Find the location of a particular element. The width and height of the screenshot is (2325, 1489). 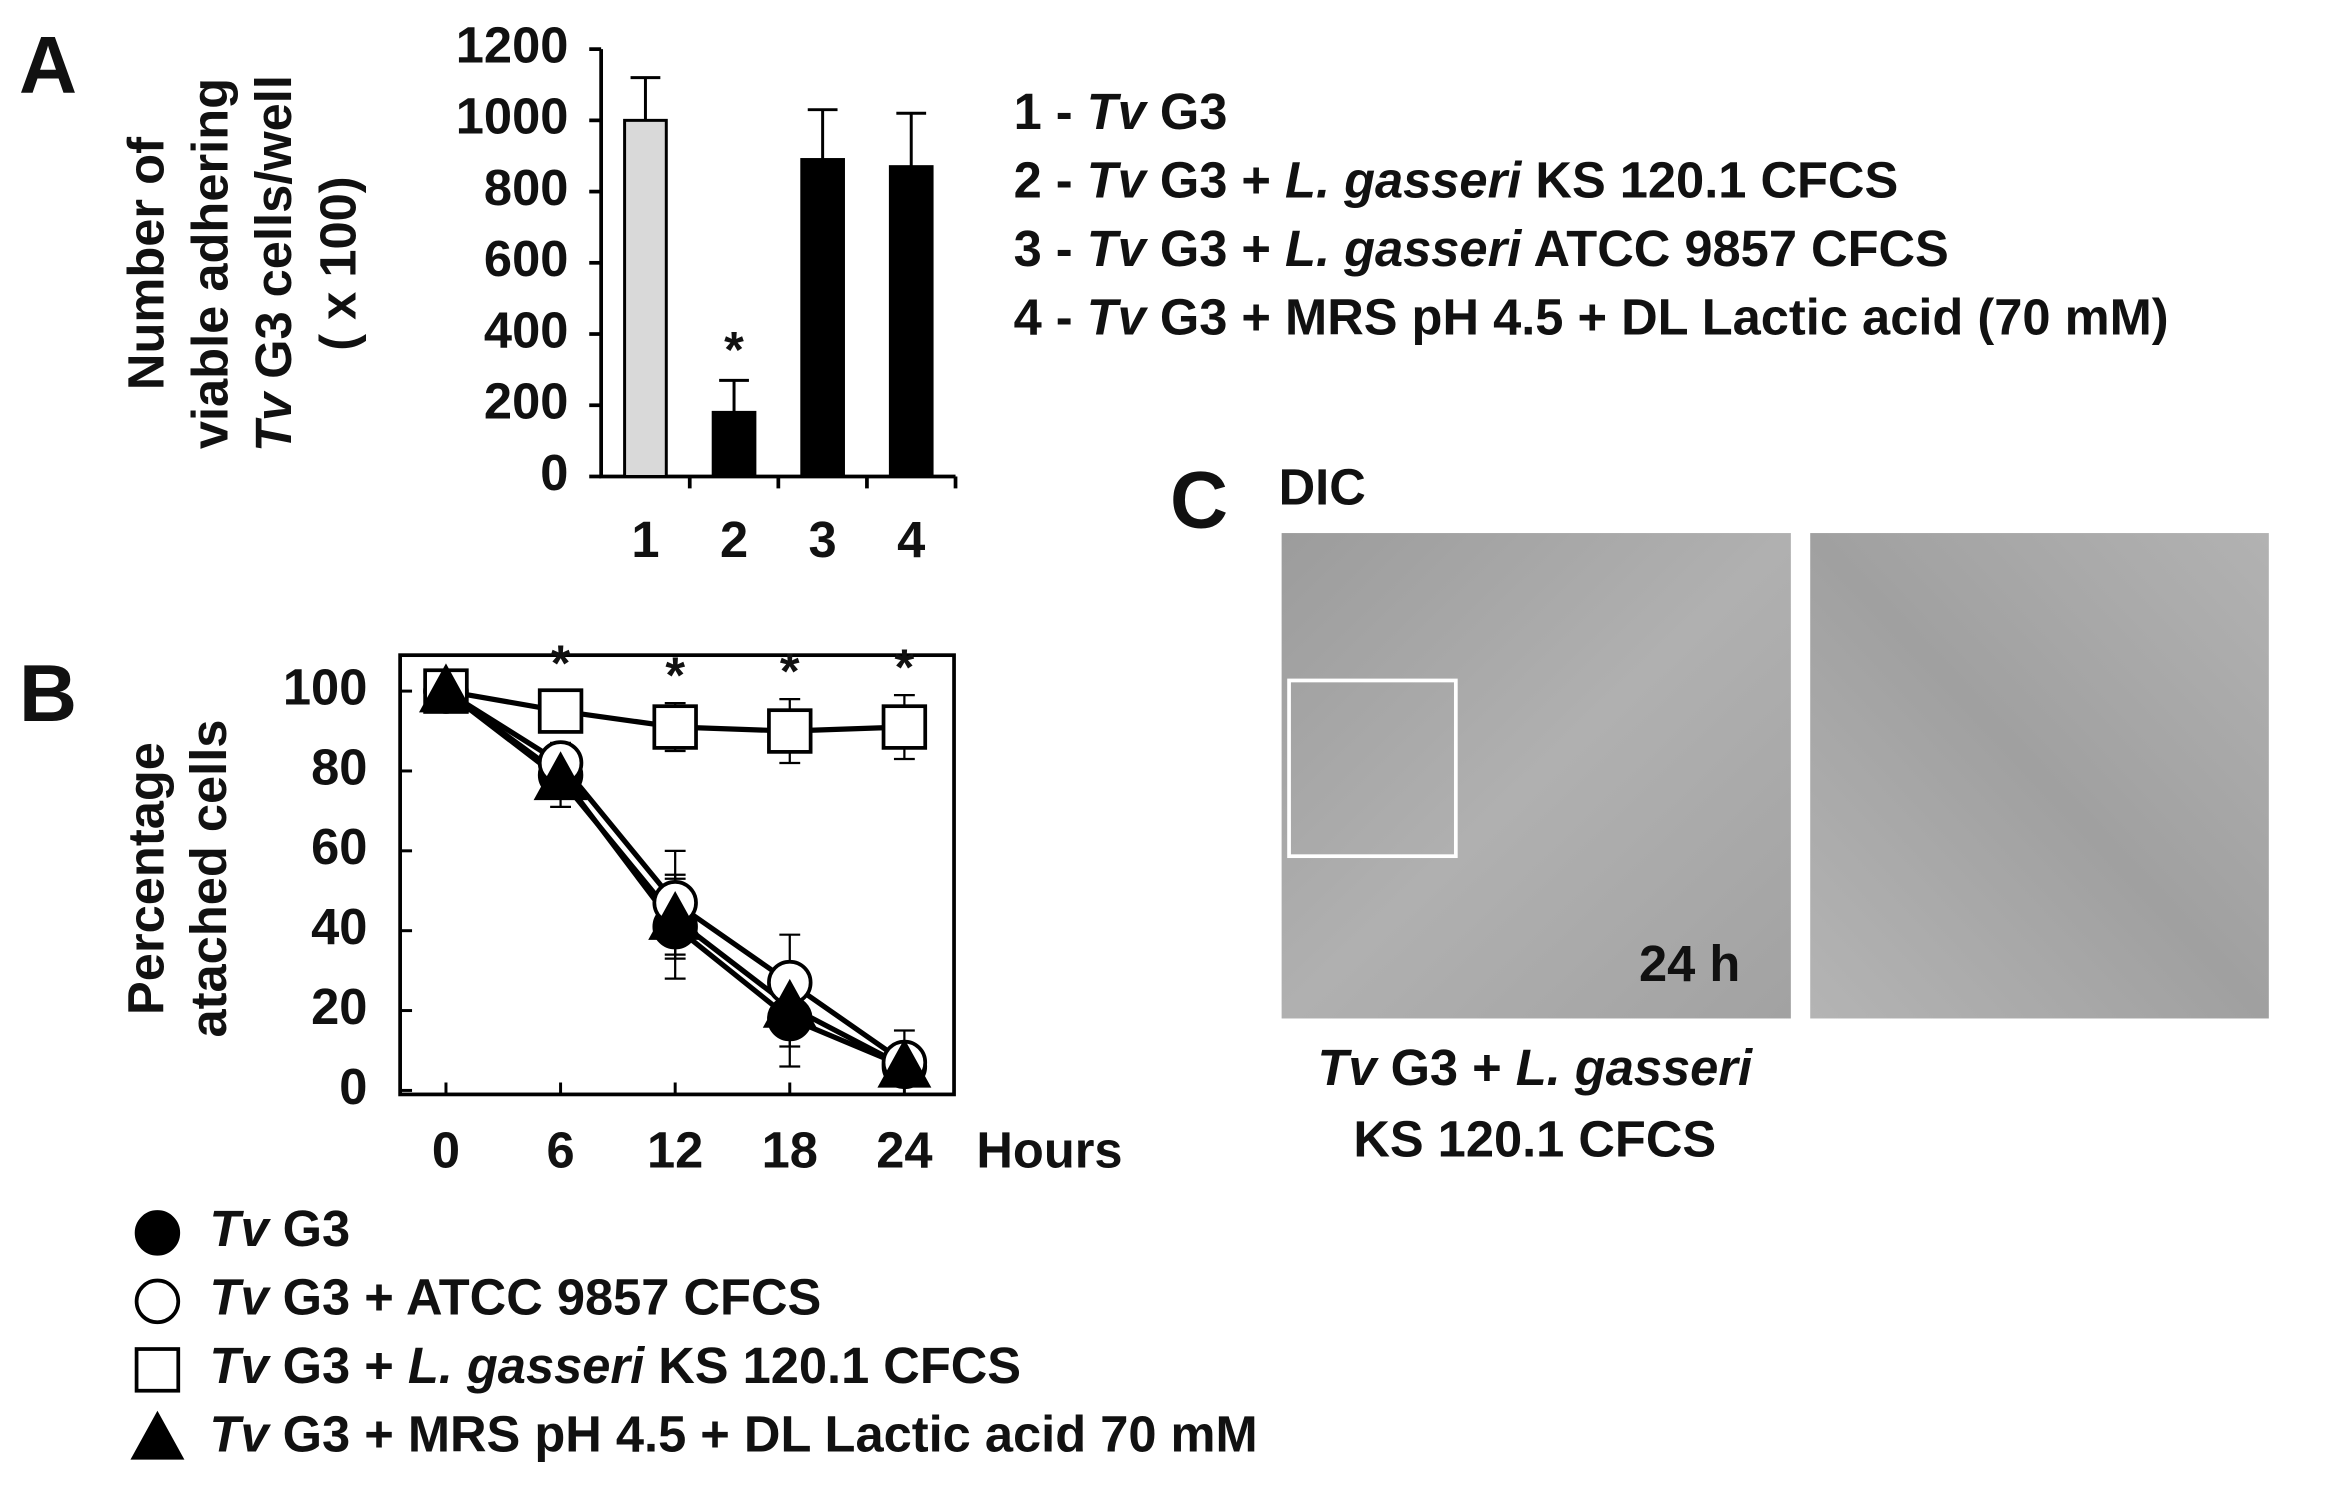

y-axis-title: viable adhering is located at coordinates (209, 263).